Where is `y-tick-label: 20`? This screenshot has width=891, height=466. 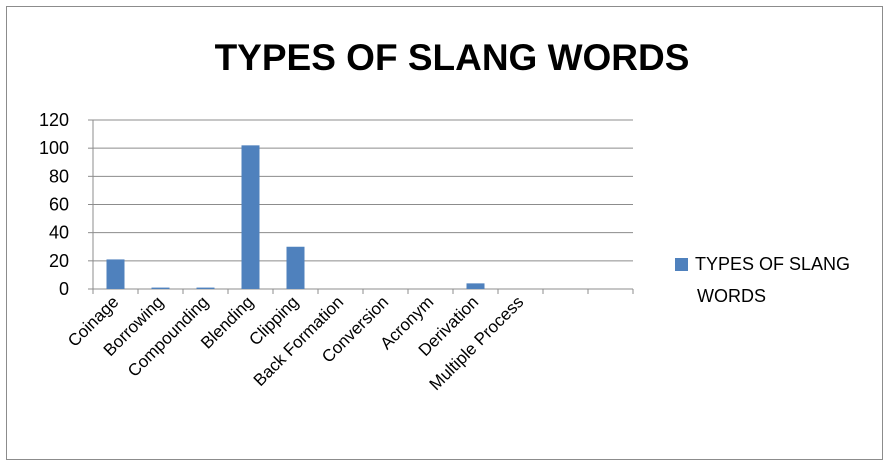 y-tick-label: 20 is located at coordinates (59, 261).